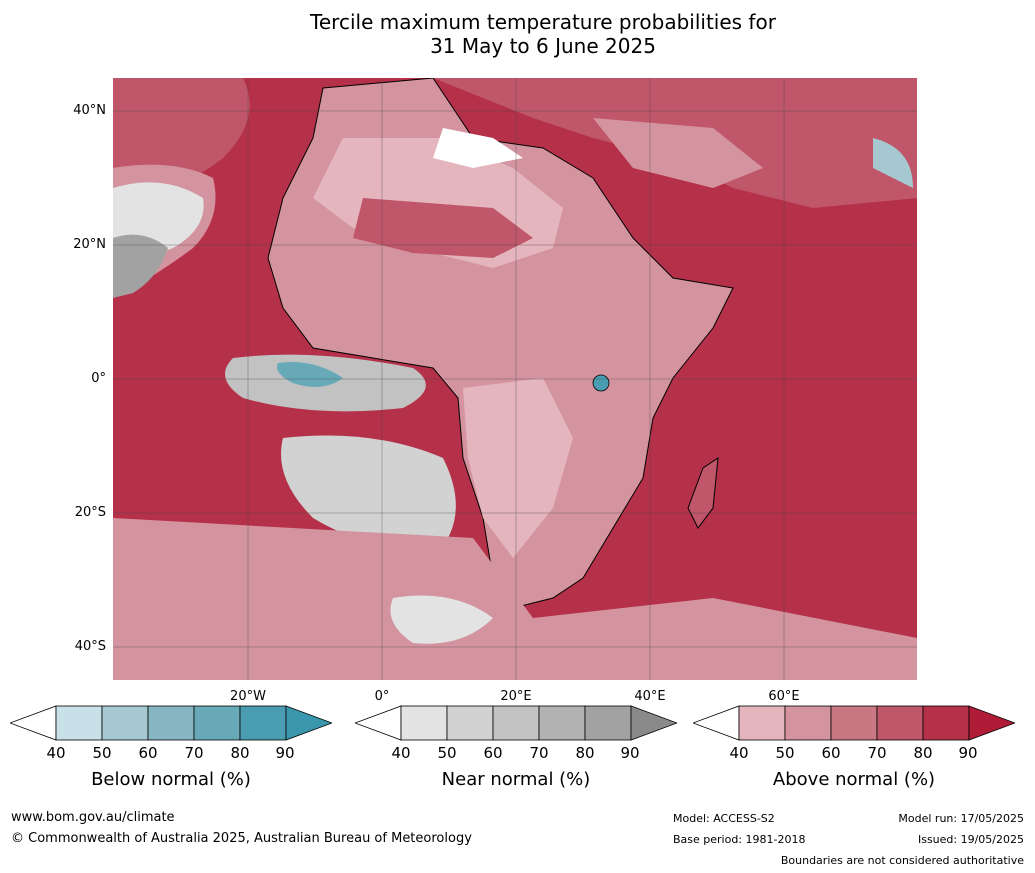 This screenshot has height=873, width=1035. I want to click on colorbar-near-normal, so click(516, 723).